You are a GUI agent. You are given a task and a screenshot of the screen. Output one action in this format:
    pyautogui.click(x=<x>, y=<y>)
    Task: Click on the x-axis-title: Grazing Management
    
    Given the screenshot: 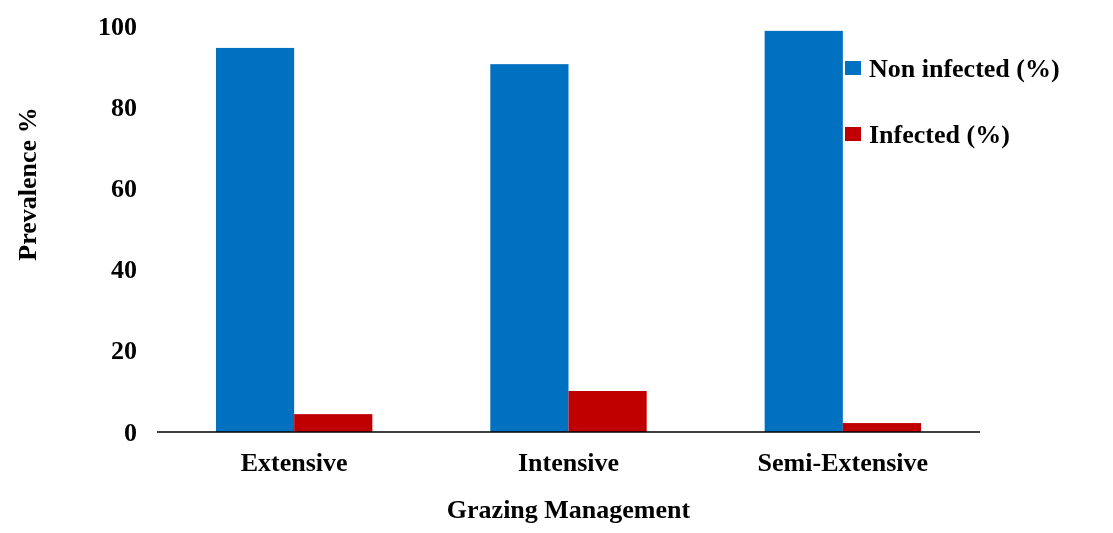 What is the action you would take?
    pyautogui.click(x=568, y=509)
    